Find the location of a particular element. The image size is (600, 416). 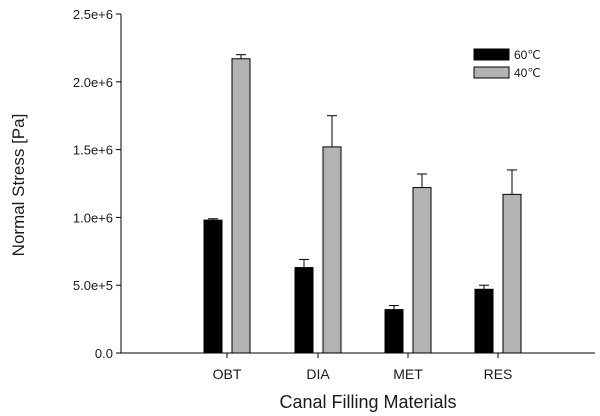

legend: 60℃ 40℃ is located at coordinates (507, 64).